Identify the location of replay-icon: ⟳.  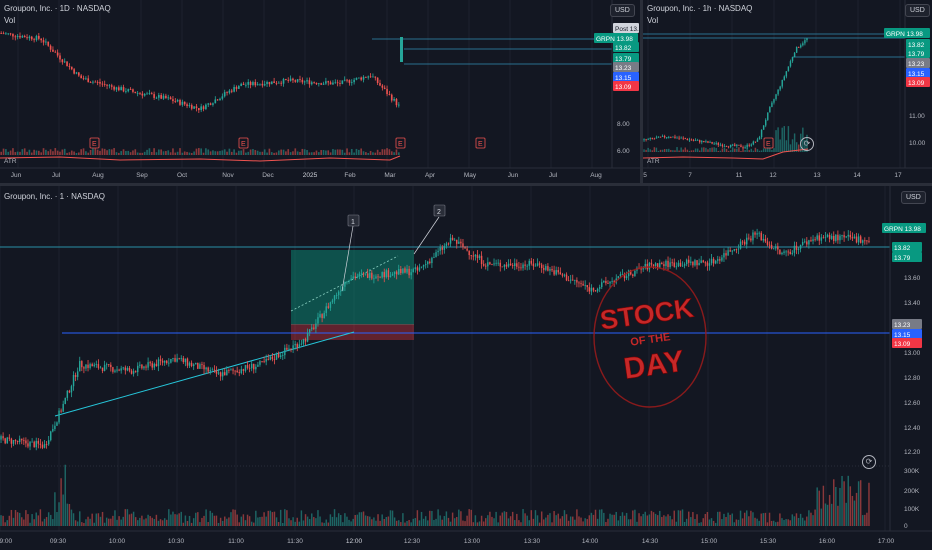
(869, 462).